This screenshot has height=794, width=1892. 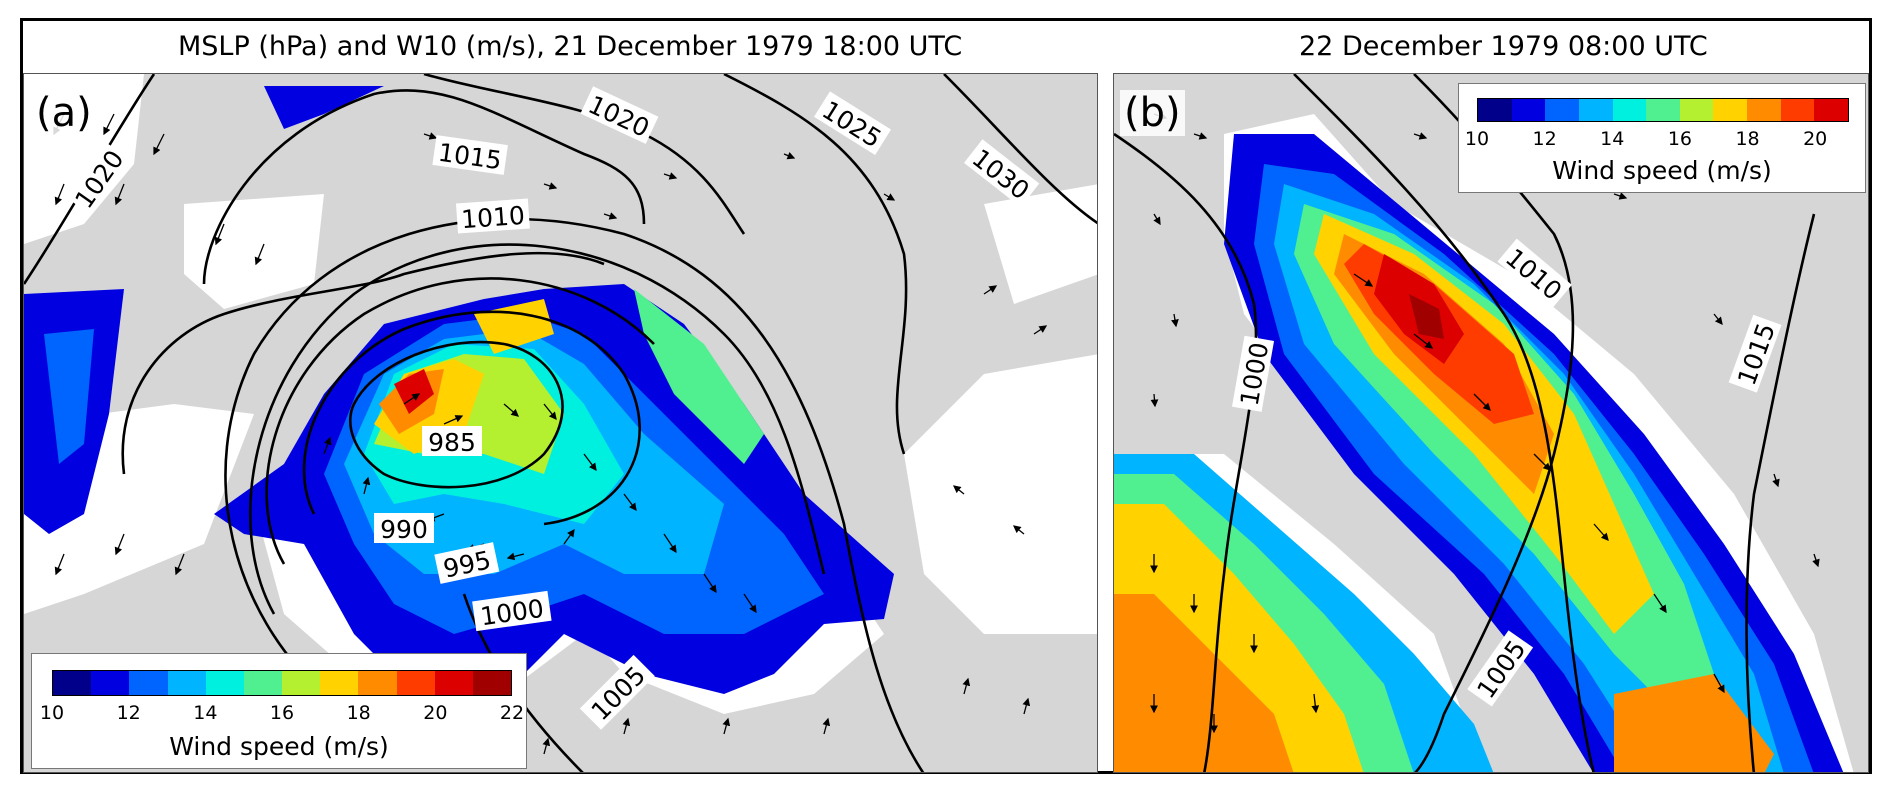 I want to click on colorbar-tick-label: 22, so click(x=512, y=713).